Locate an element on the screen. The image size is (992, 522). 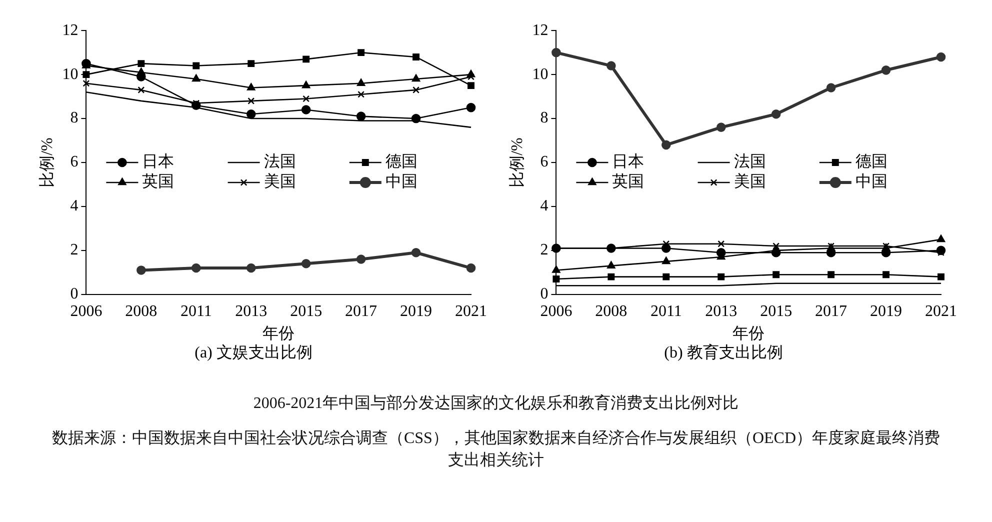
text: (a) 文娱支出比例 is located at coordinates (253, 353).